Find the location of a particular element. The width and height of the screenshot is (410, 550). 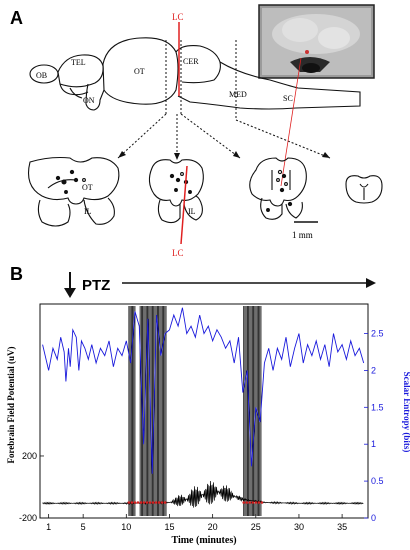

tel-label: TEL is located at coordinates (78, 62).